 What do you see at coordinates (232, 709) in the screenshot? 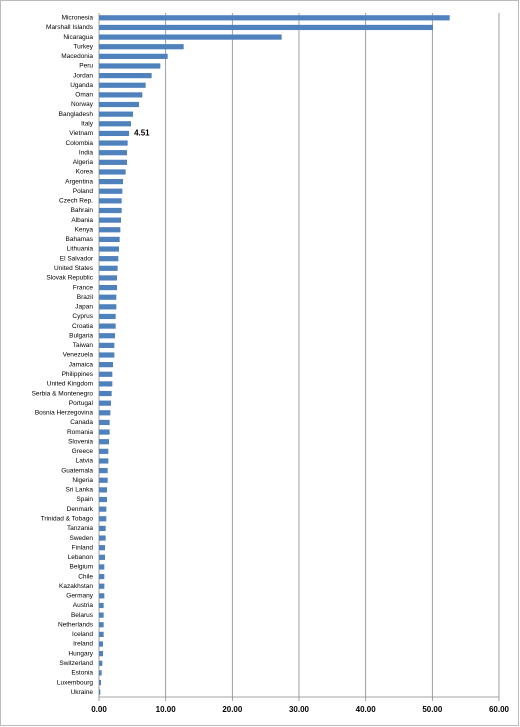
I see `x-tick-label: 20.00` at bounding box center [232, 709].